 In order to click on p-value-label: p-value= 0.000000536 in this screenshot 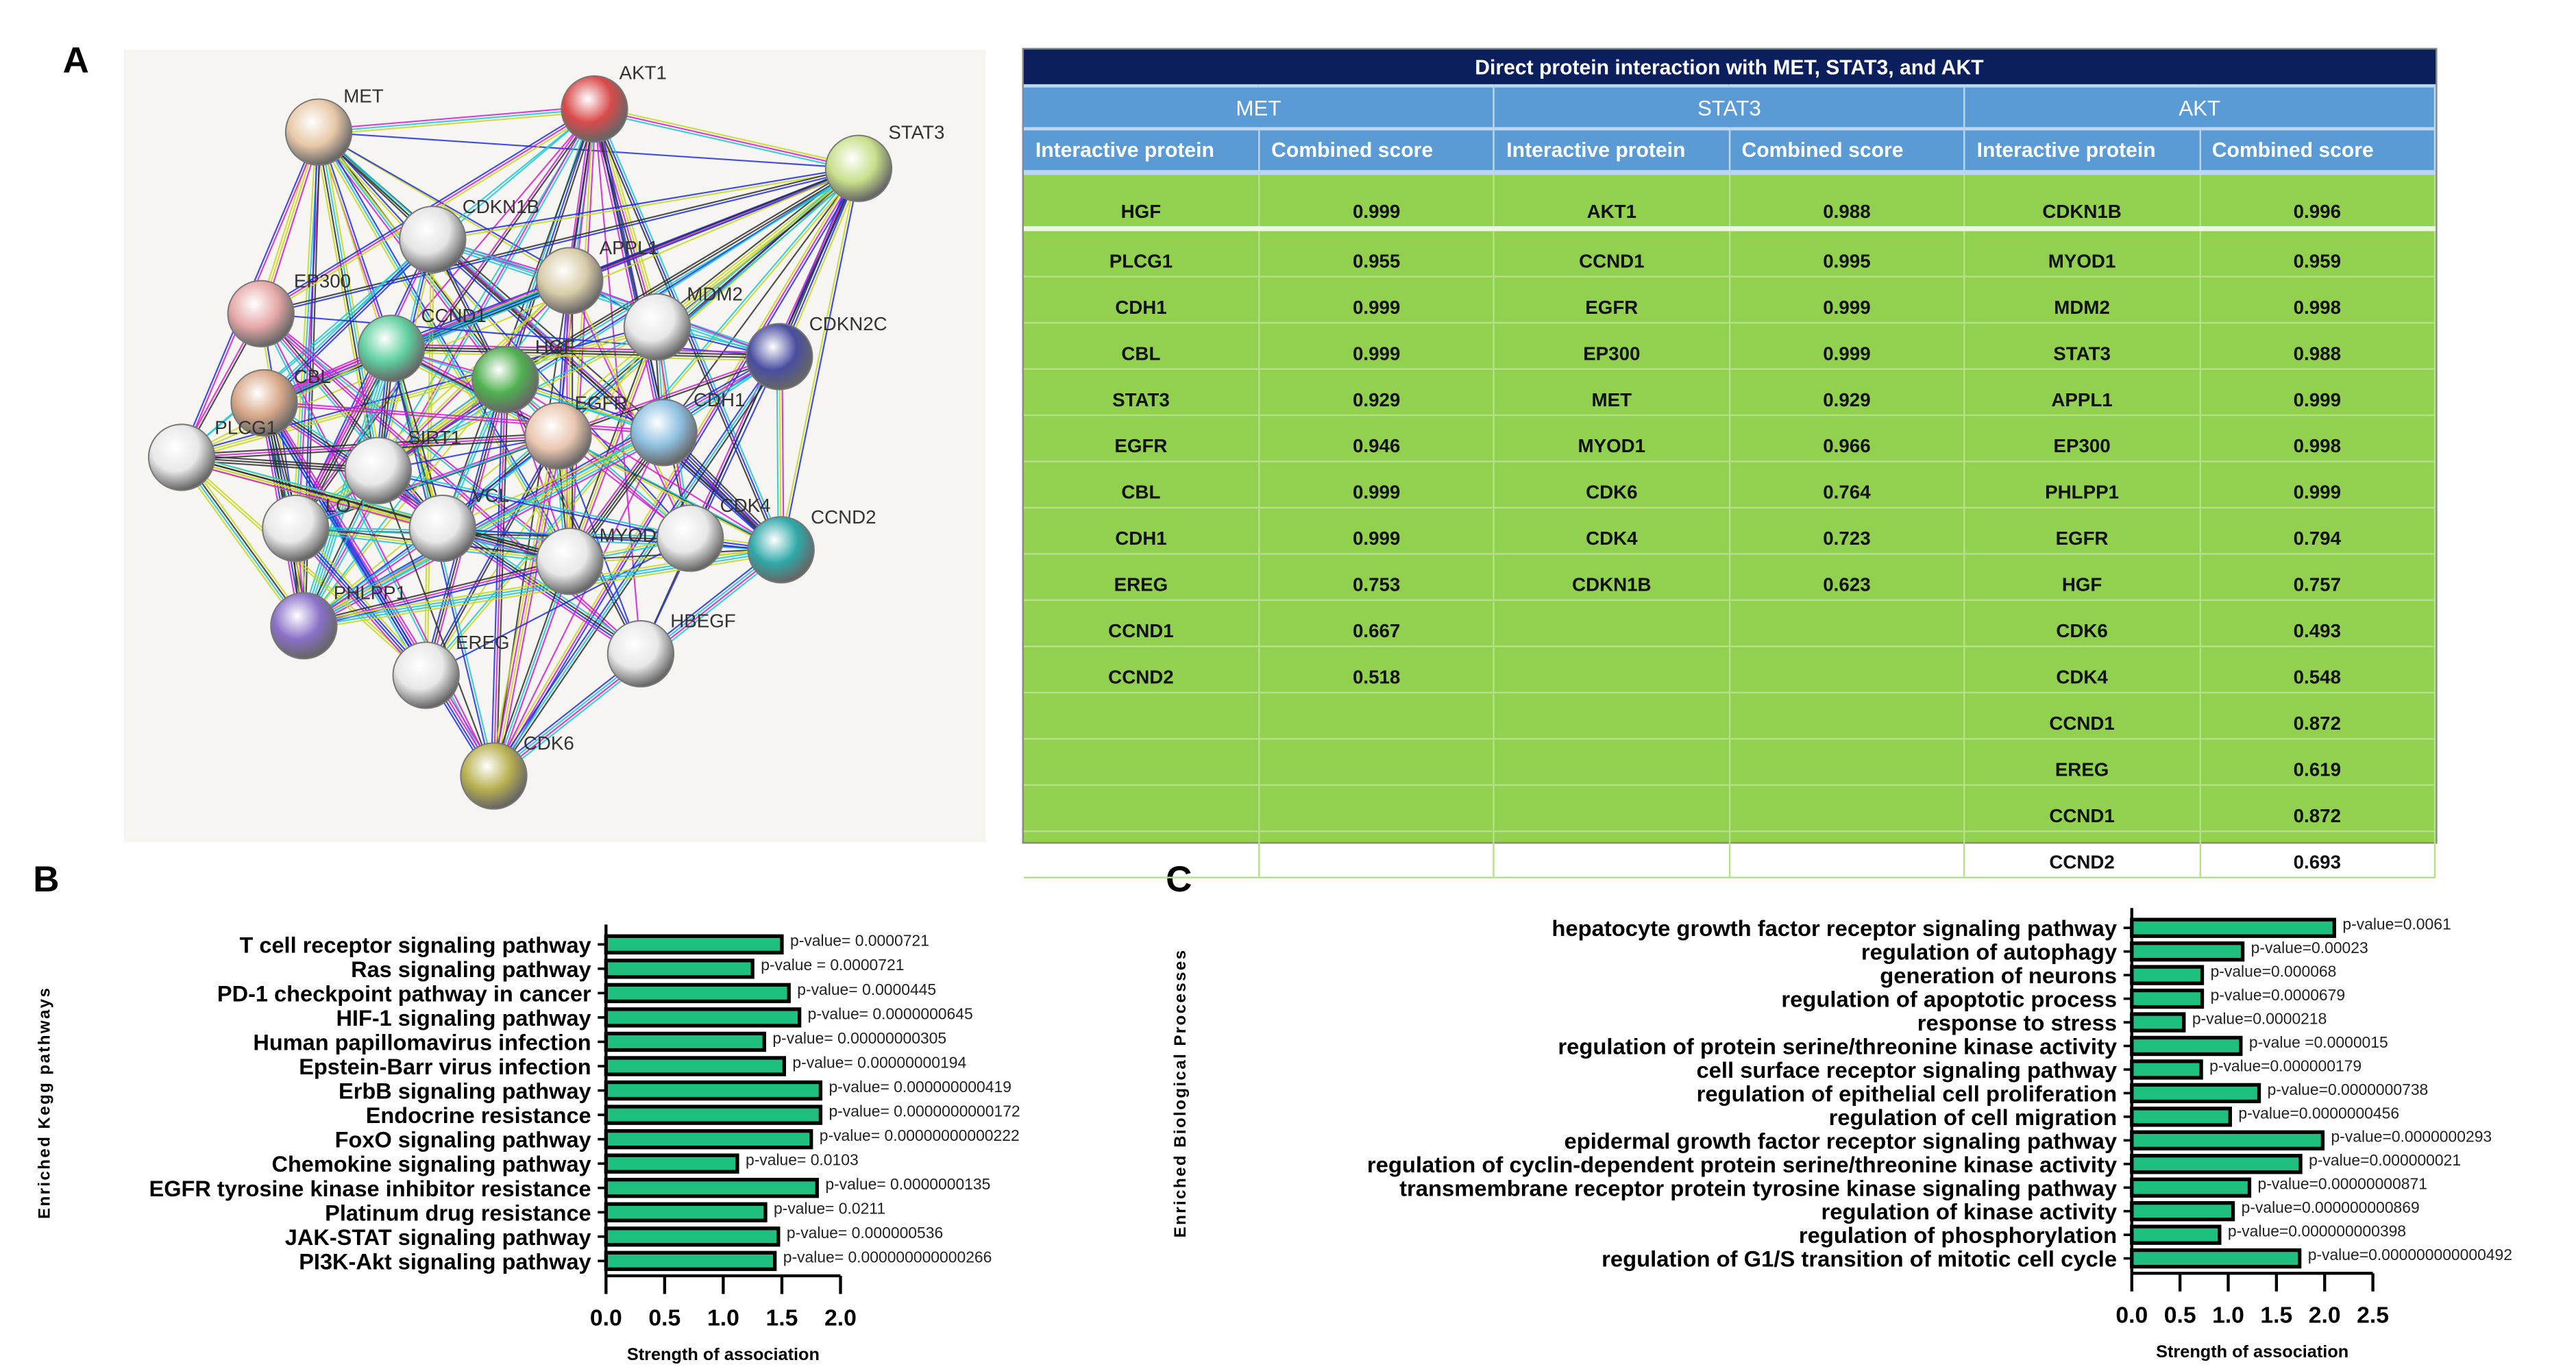, I will do `click(865, 1233)`.